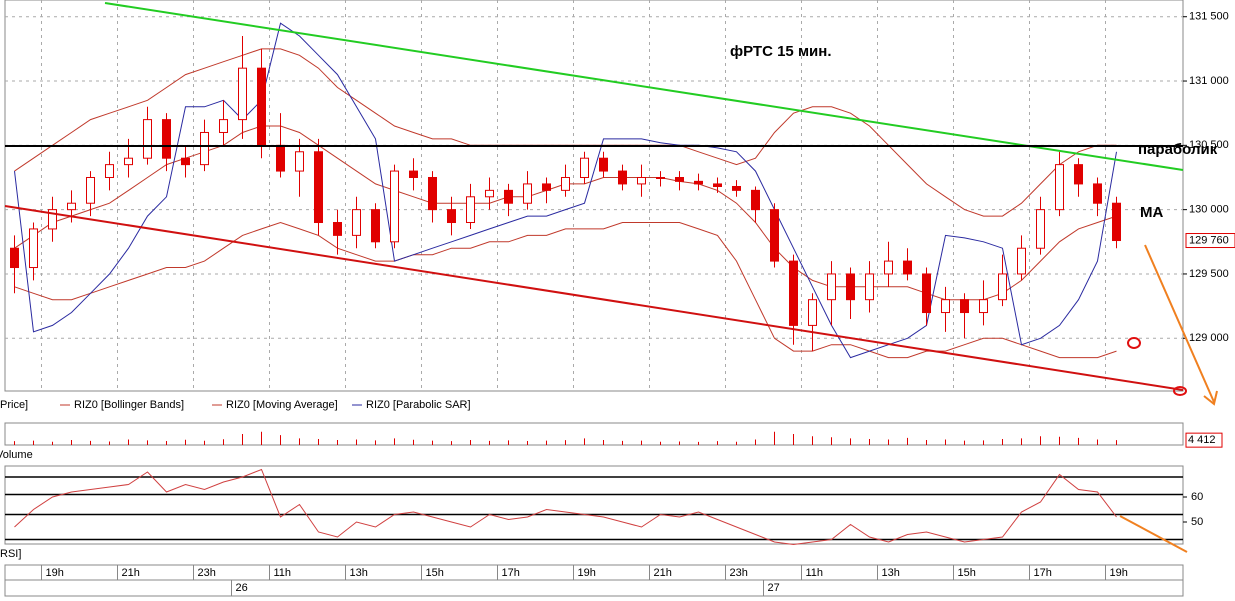  Describe the element at coordinates (1197, 522) in the screenshot. I see `y-tick-label: 50` at that location.